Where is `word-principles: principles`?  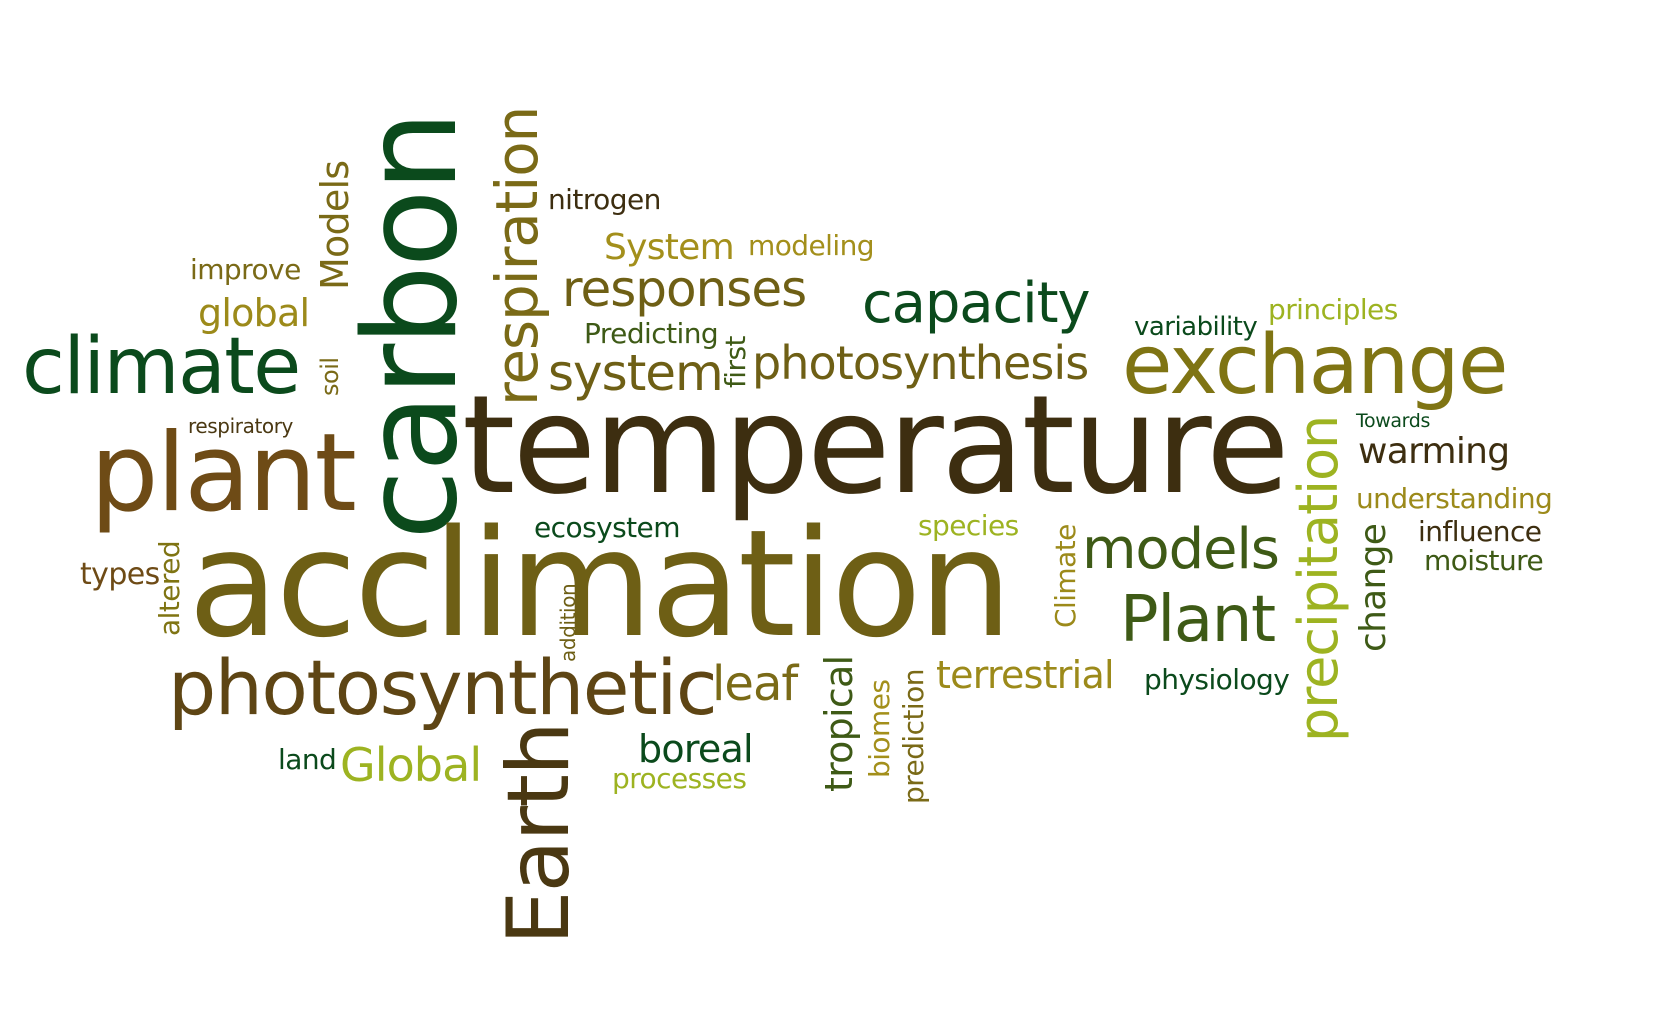
word-principles: principles is located at coordinates (1333, 309).